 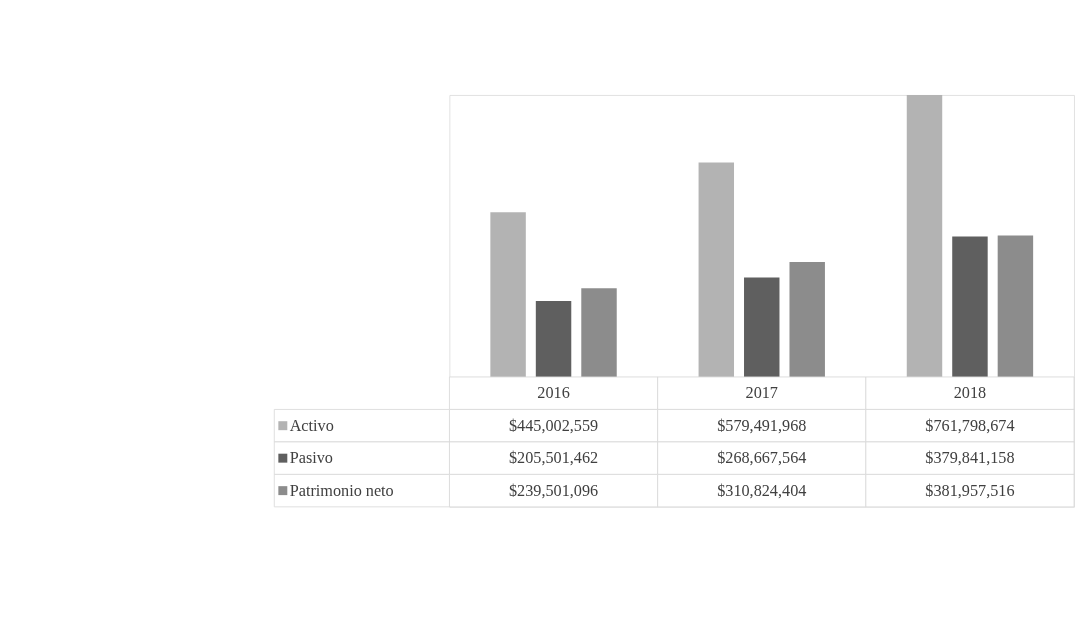 I want to click on x-tick-label: 2017, so click(x=761, y=393).